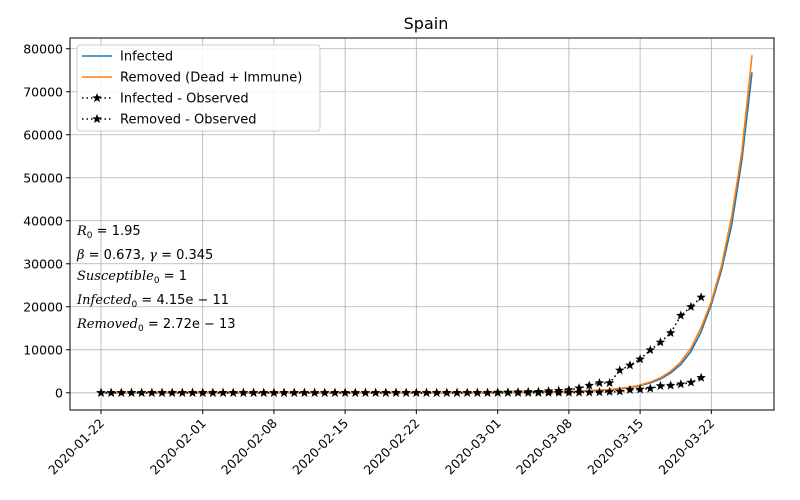 The image size is (800, 500). What do you see at coordinates (544, 446) in the screenshot?
I see `x-tick-label: 2020-03-08` at bounding box center [544, 446].